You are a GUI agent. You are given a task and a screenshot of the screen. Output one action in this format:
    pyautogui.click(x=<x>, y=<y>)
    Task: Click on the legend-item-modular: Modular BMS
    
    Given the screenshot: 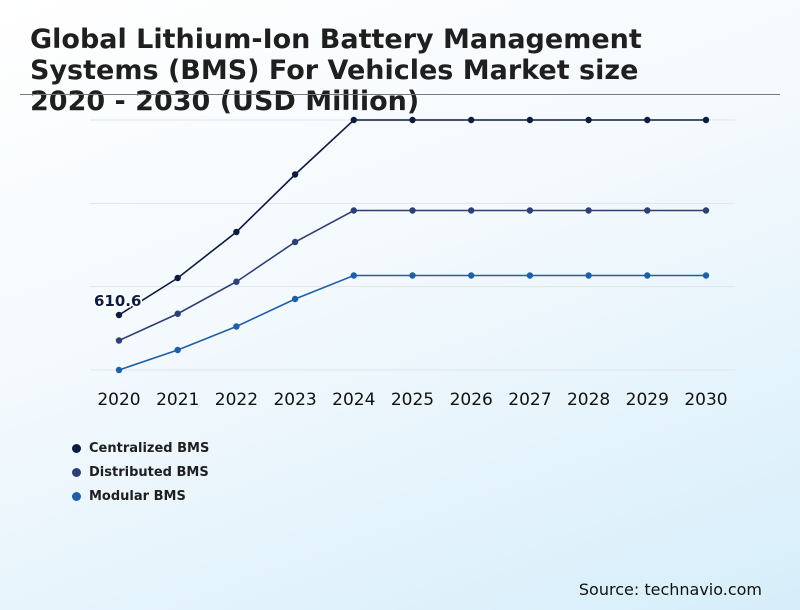 What is the action you would take?
    pyautogui.click(x=140, y=496)
    